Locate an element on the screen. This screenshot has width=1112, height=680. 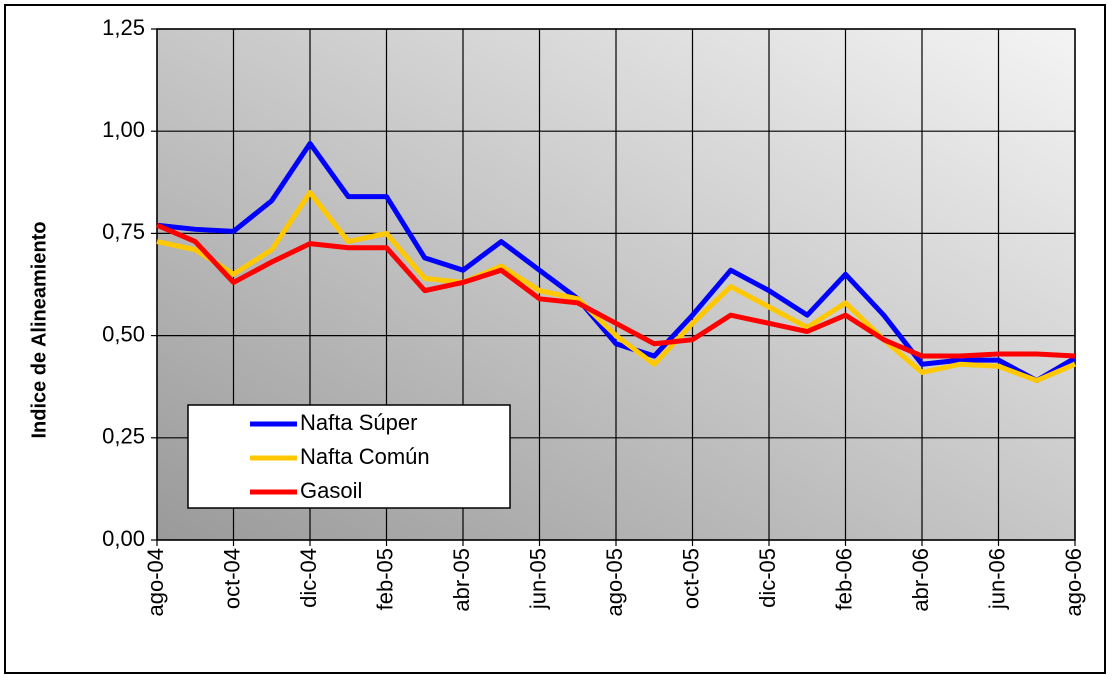
x-tick-label: abr-05 is located at coordinates (461, 580).